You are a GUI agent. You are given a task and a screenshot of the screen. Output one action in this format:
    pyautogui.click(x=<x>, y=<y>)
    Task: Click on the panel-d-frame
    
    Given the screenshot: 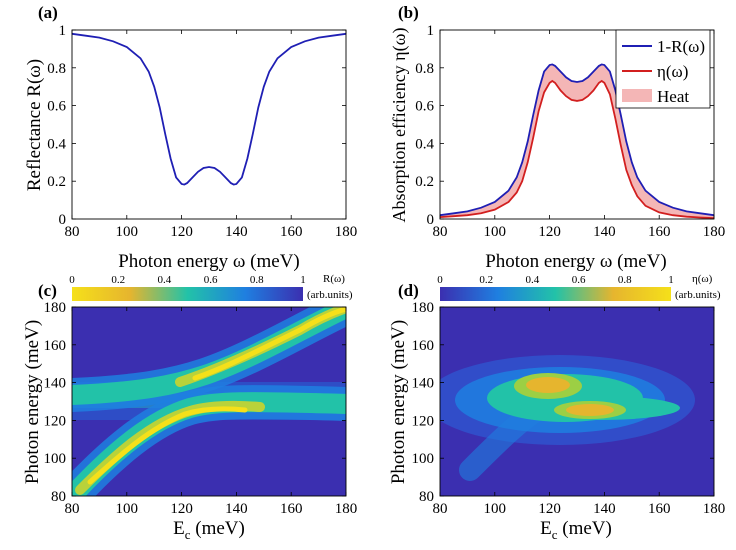 What is the action you would take?
    pyautogui.click(x=577, y=401)
    